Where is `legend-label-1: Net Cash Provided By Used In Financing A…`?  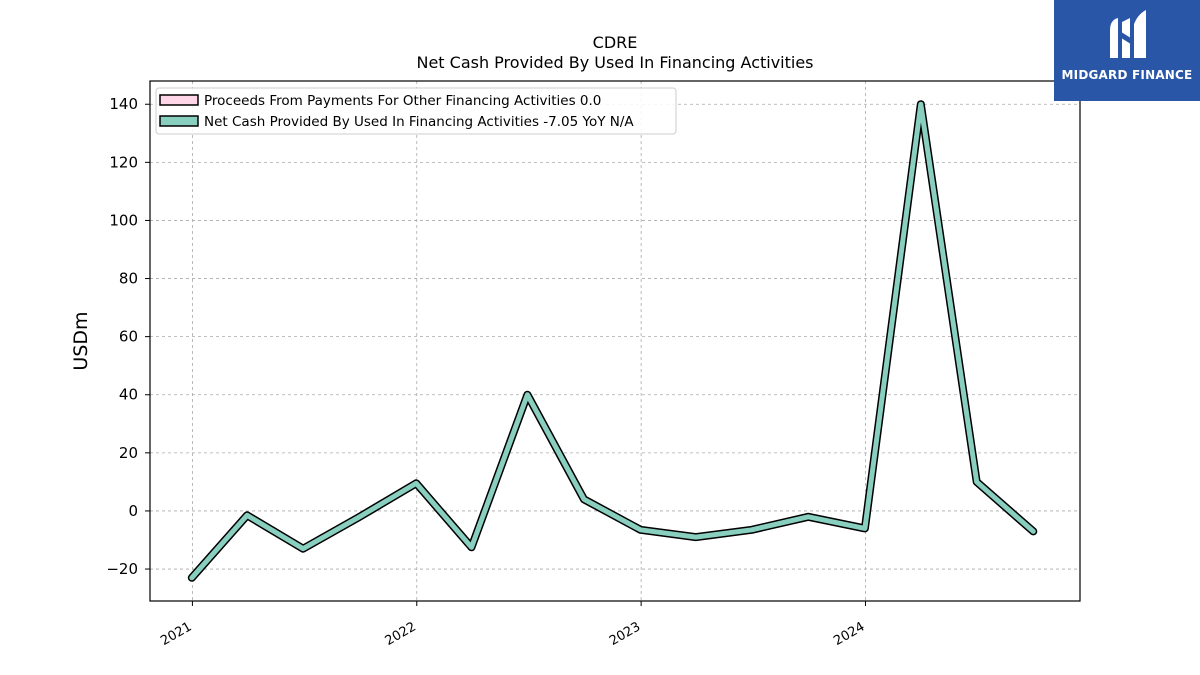 legend-label-1: Net Cash Provided By Used In Financing A… is located at coordinates (419, 122).